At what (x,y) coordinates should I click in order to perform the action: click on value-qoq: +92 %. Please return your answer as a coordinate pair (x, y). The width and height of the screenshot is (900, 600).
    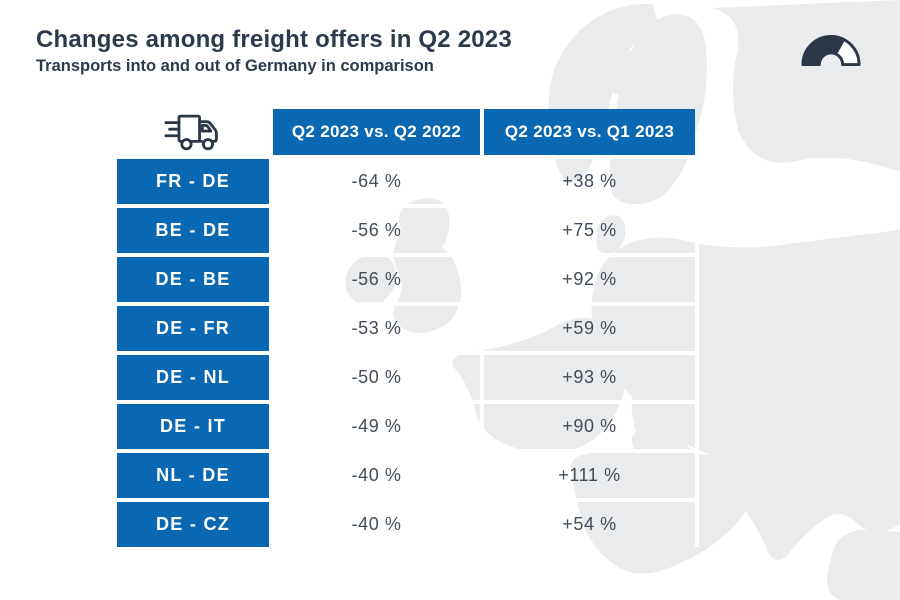
    Looking at the image, I should click on (591, 281).